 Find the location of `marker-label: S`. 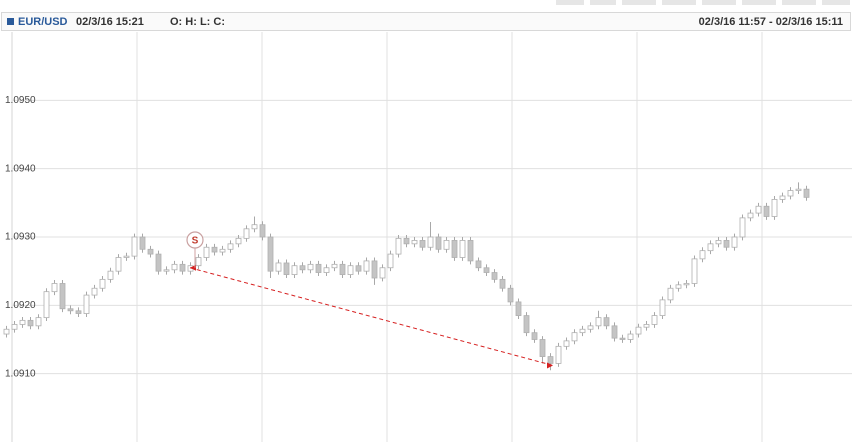

marker-label: S is located at coordinates (195, 241).